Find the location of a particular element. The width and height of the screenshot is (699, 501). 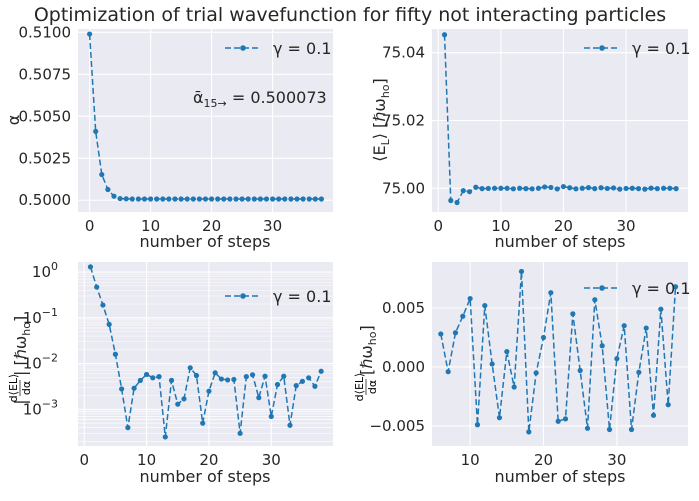

y-tick-label: 0.5025 is located at coordinates (45, 158).